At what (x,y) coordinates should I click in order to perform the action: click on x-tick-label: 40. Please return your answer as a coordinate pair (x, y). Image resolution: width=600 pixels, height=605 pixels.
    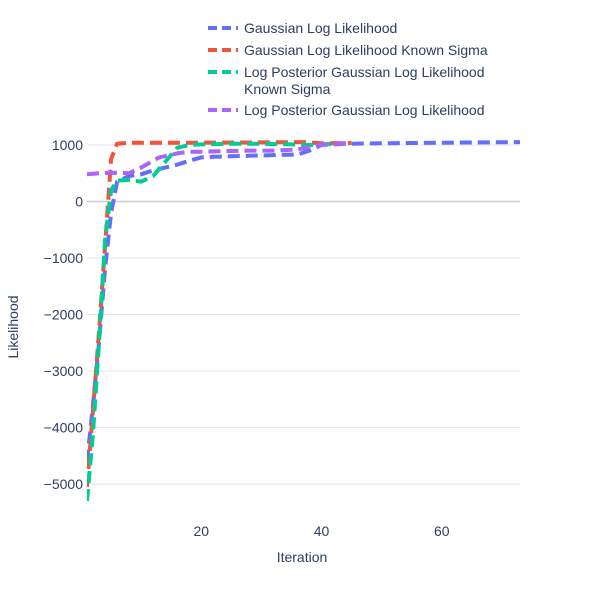
    Looking at the image, I should click on (322, 531).